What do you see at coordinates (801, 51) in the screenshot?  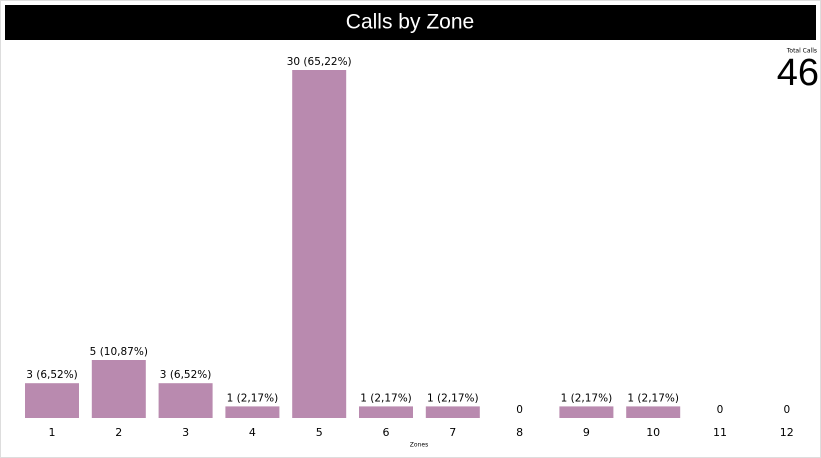 I see `total-label: Total Calls` at bounding box center [801, 51].